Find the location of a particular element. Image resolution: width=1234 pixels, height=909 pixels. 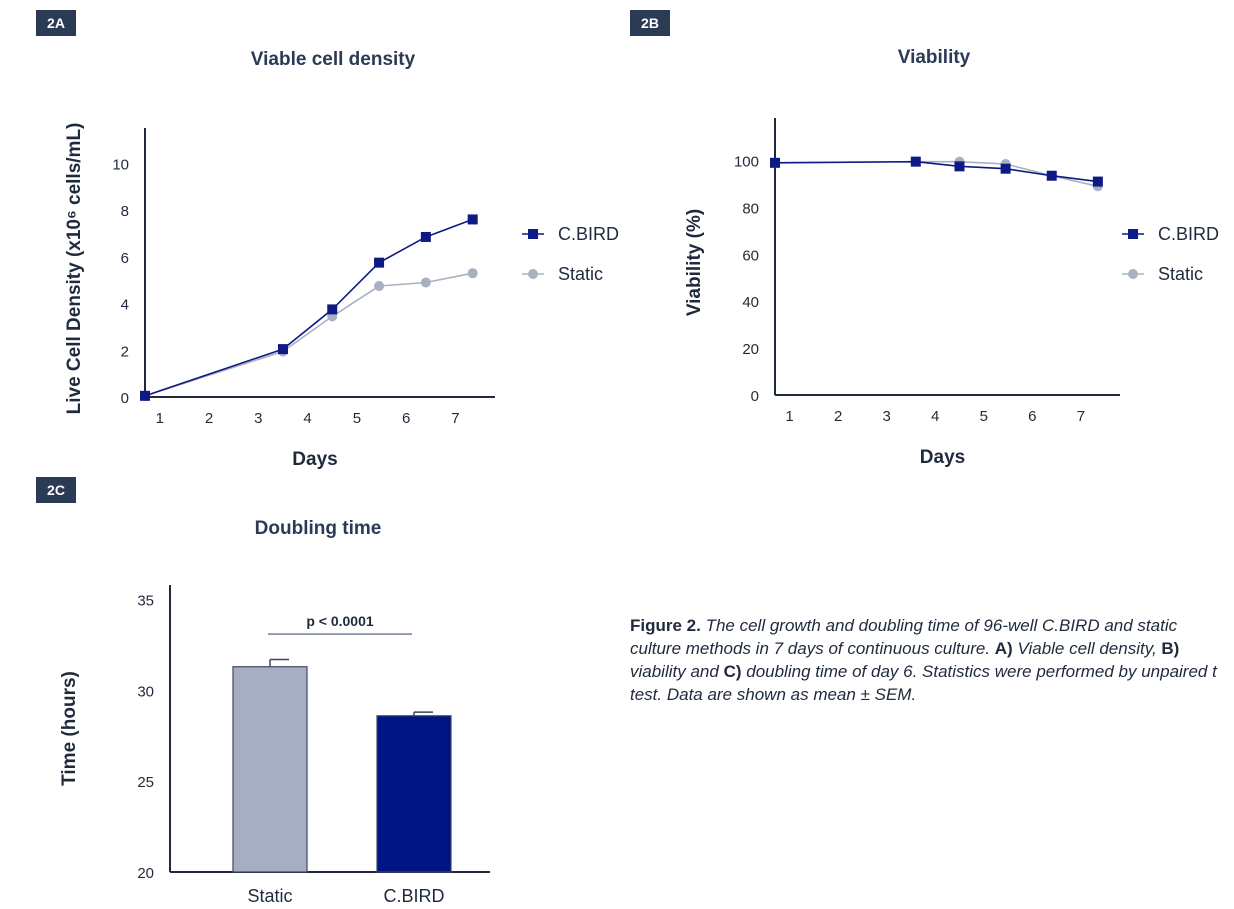

chart-a-y-axis-title: Live Cell Density (x10⁶ cells/mL) is located at coordinates (74, 269).